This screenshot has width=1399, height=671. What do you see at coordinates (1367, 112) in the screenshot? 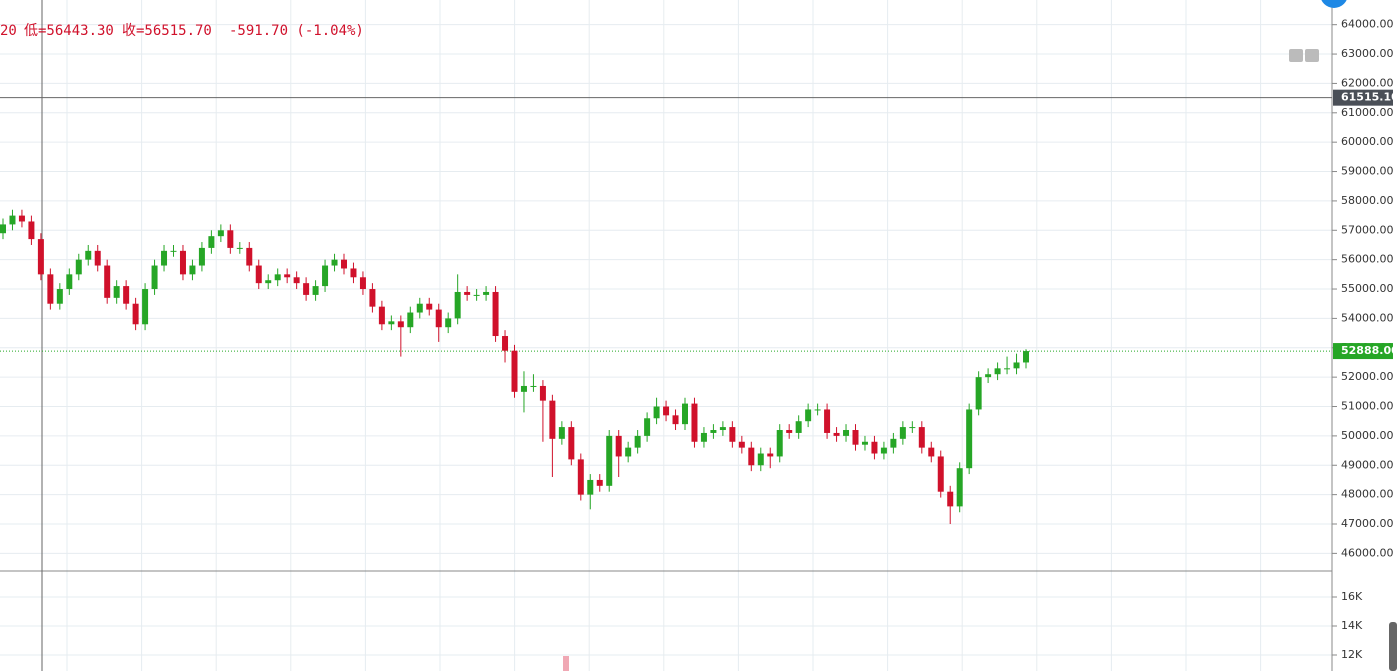
I see `y-tick-label: 61000.00` at bounding box center [1367, 112].